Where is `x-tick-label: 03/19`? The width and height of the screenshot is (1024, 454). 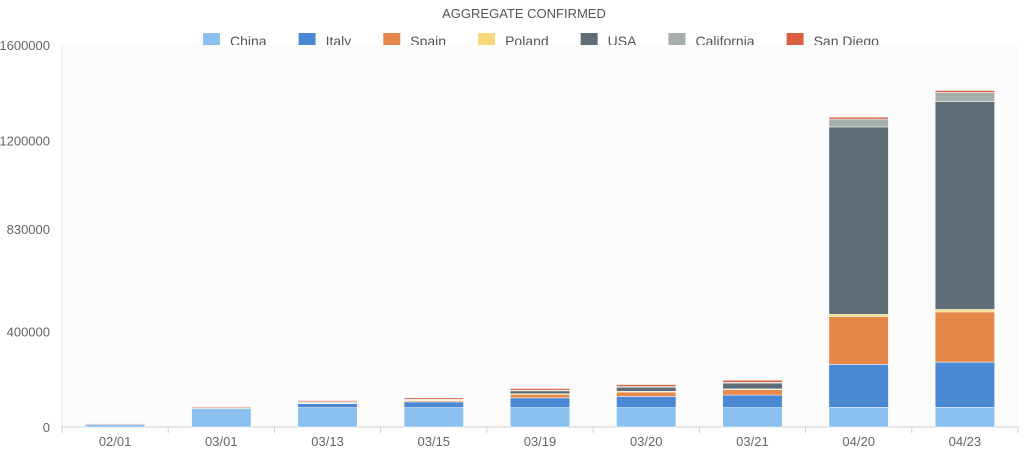
x-tick-label: 03/19 is located at coordinates (540, 441).